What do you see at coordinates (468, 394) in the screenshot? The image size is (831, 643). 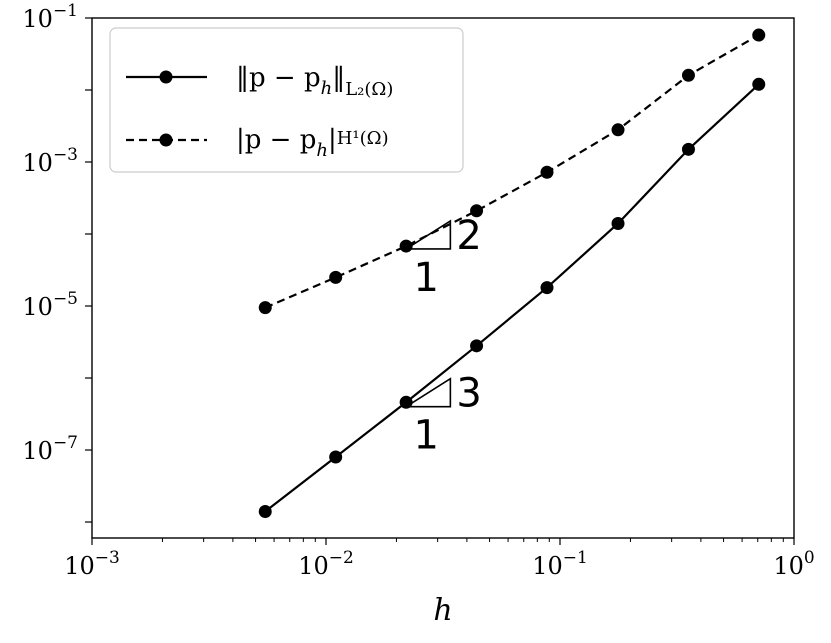 I see `slope-rise-label: 3` at bounding box center [468, 394].